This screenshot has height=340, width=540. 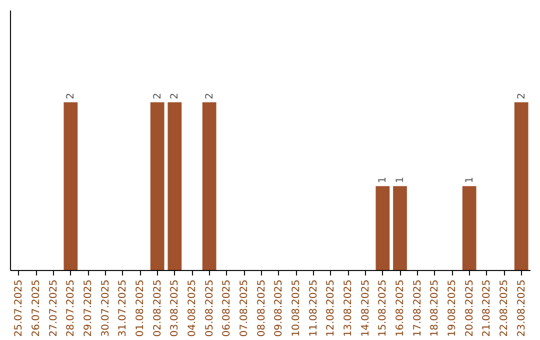 I want to click on x-tick-label: 26.07.2025, so click(x=36, y=308).